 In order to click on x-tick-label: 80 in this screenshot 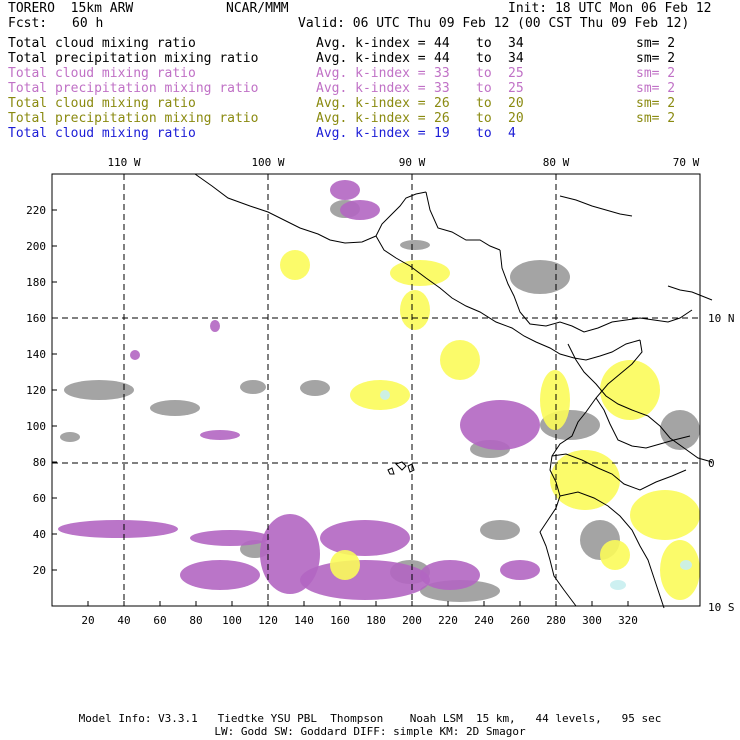, I will do `click(195, 620)`.